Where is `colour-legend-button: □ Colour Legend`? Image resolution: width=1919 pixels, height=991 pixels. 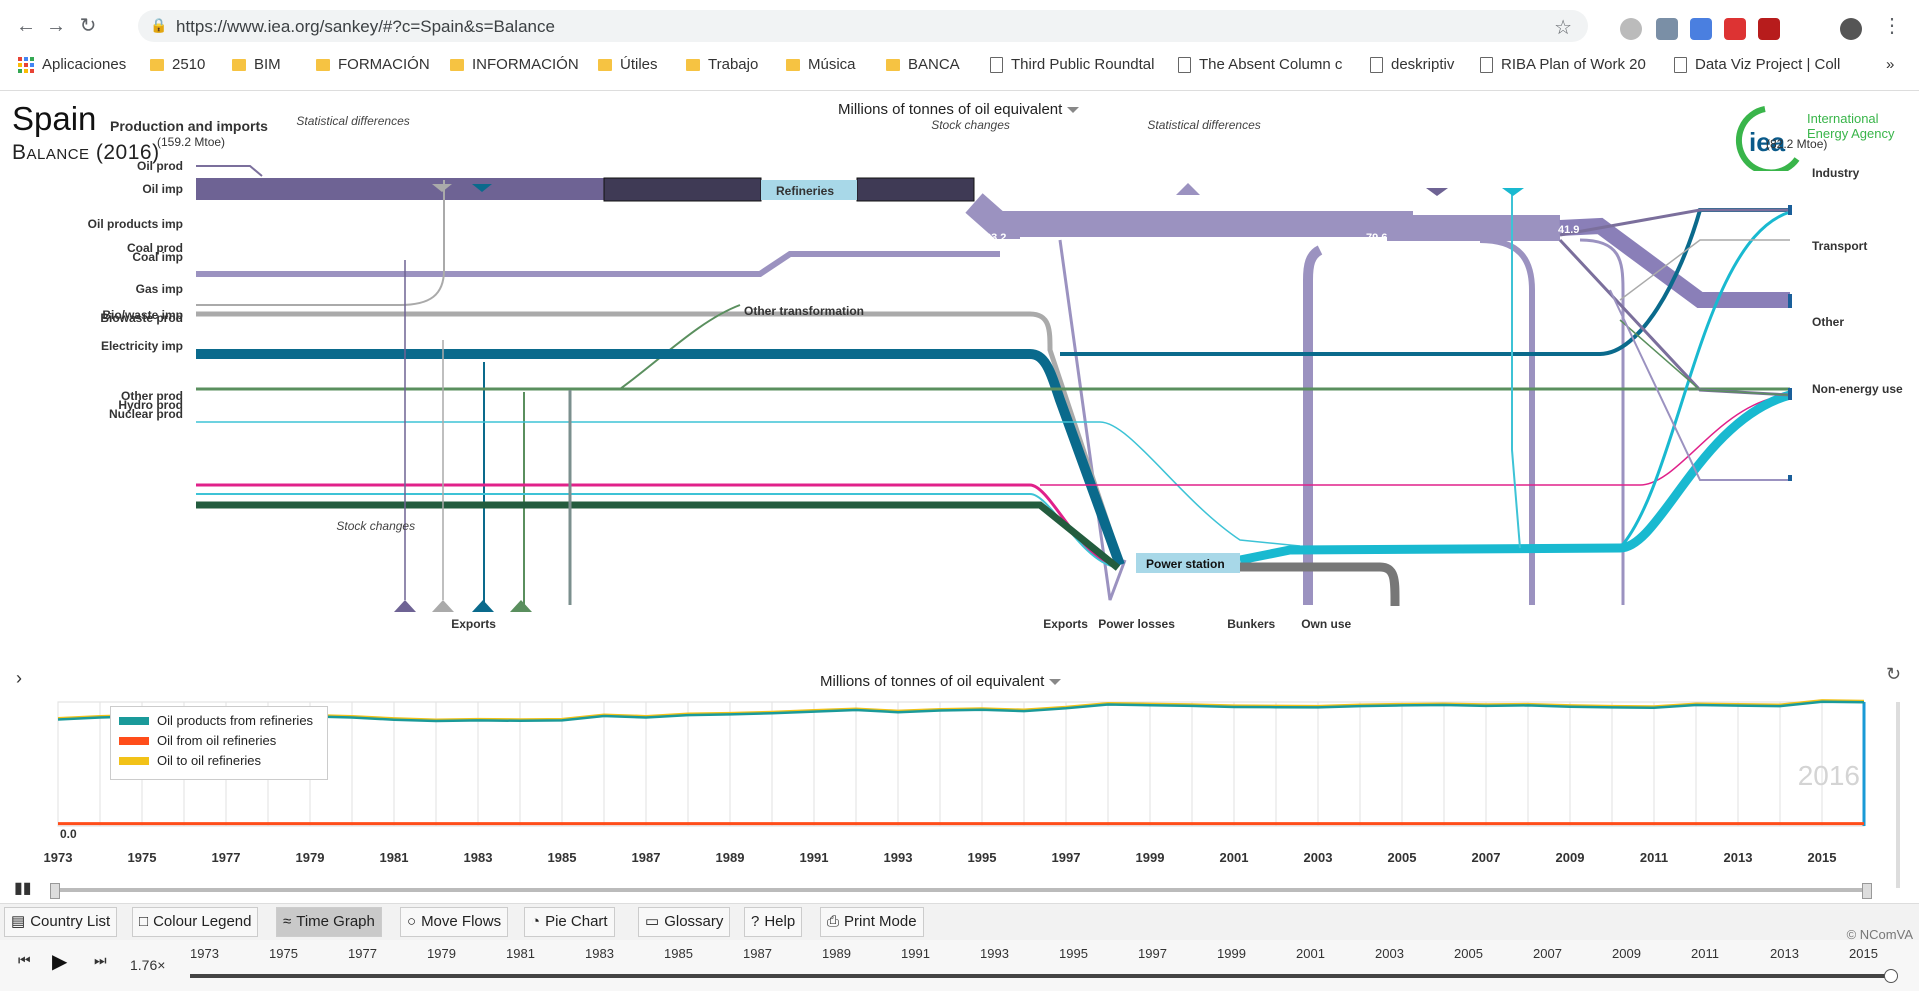
colour-legend-button: □ Colour Legend is located at coordinates (195, 922).